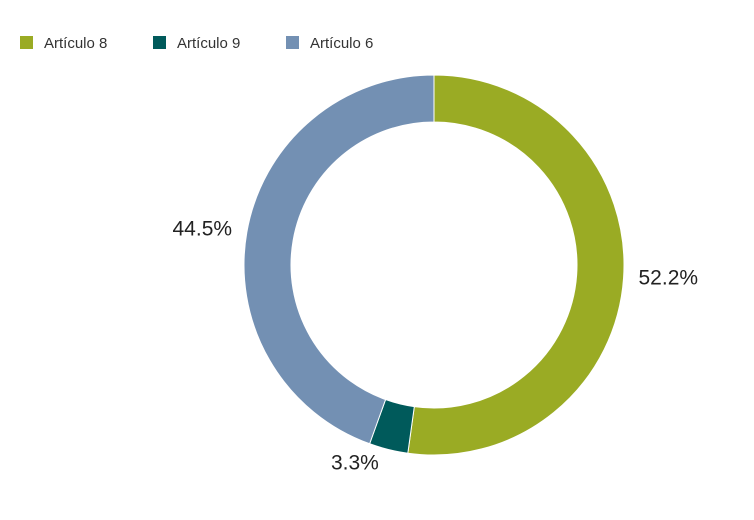 This screenshot has height=520, width=754. Describe the element at coordinates (75, 43) in the screenshot. I see `legend-label: Artículo 8` at that location.